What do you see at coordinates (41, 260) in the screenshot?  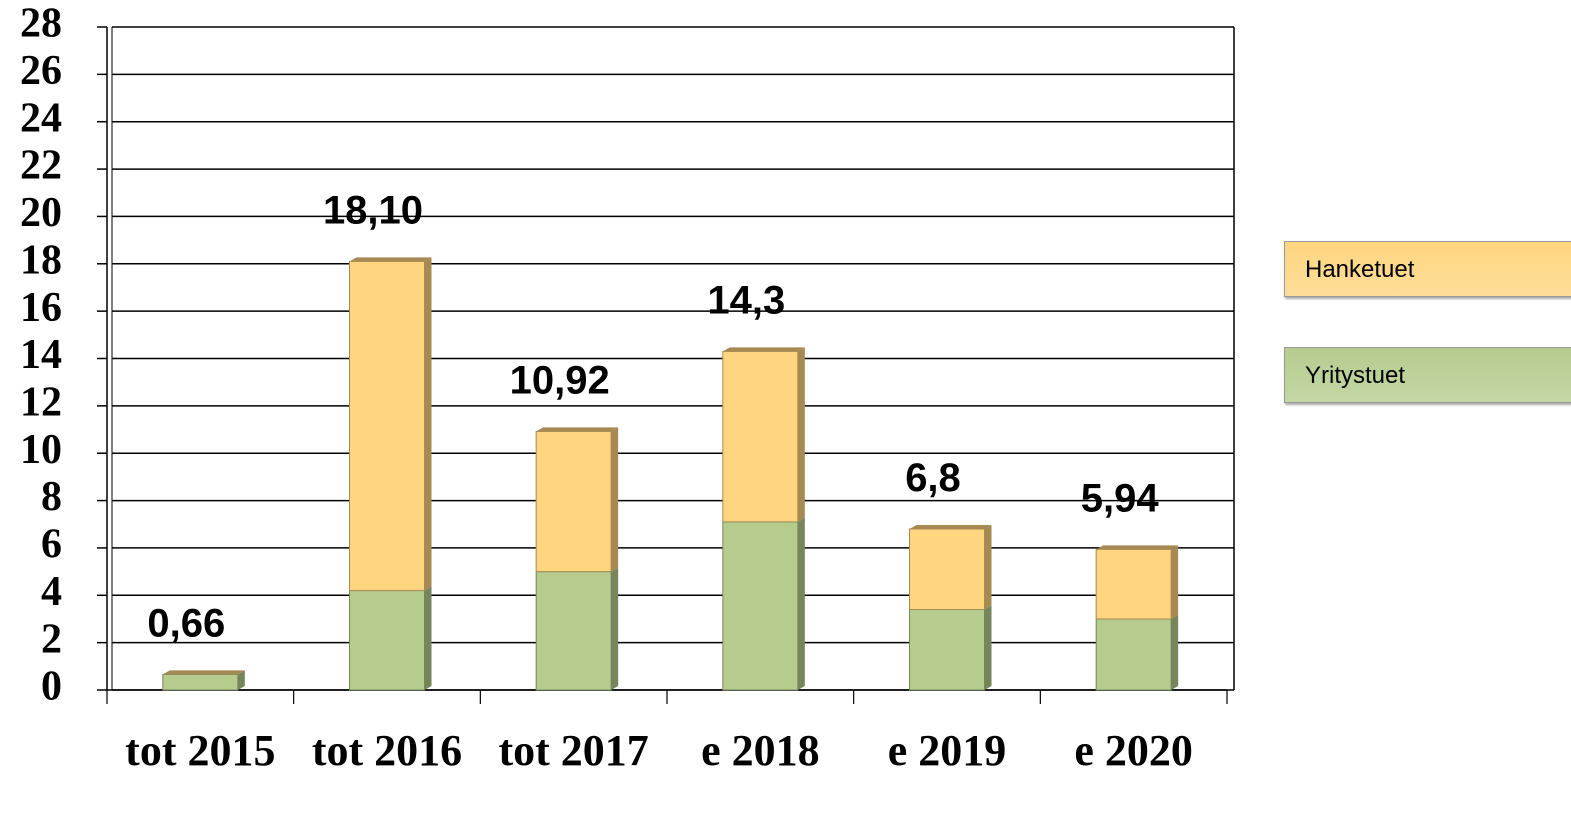 I see `y-tick-label: 18` at bounding box center [41, 260].